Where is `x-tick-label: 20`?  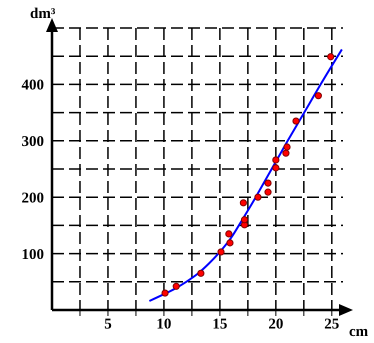
x-tick-label: 20 is located at coordinates (276, 324).